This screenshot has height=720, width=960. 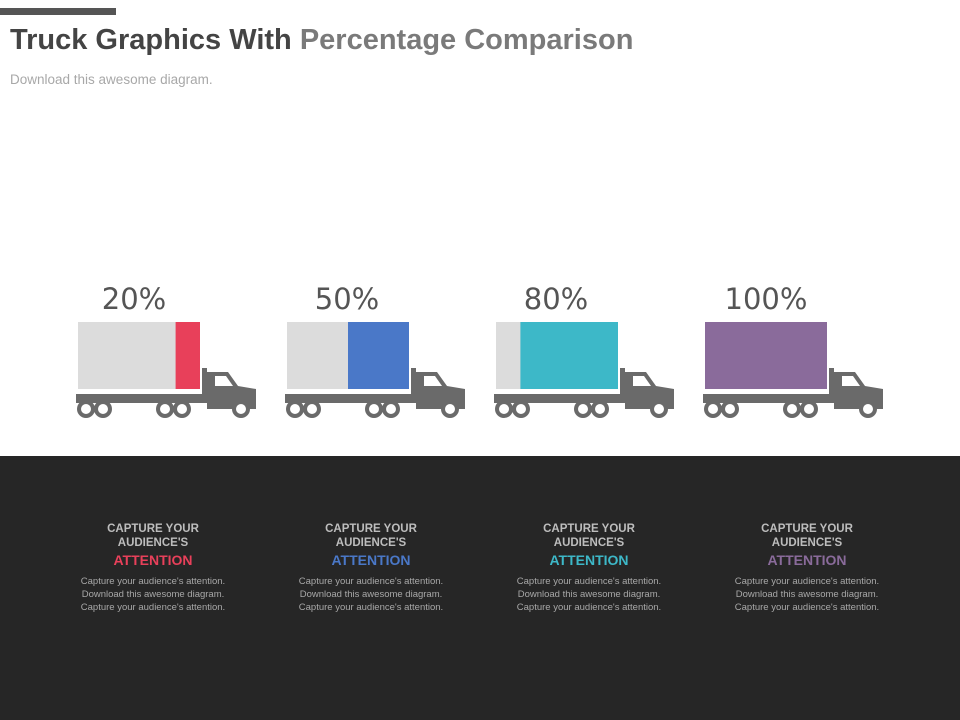 What do you see at coordinates (766, 299) in the screenshot?
I see `percentage-label: 100%` at bounding box center [766, 299].